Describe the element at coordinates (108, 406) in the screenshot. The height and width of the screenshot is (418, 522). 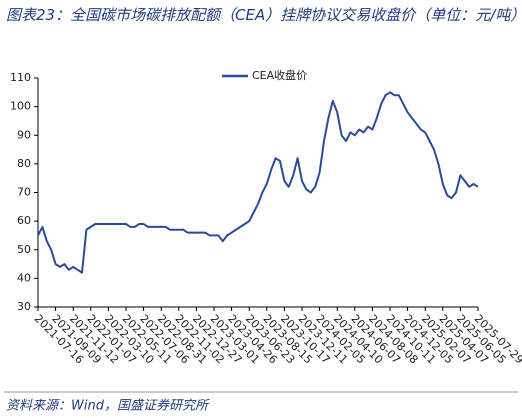
I see `source: 资料来源：Wind，国盛证券研究所` at that location.